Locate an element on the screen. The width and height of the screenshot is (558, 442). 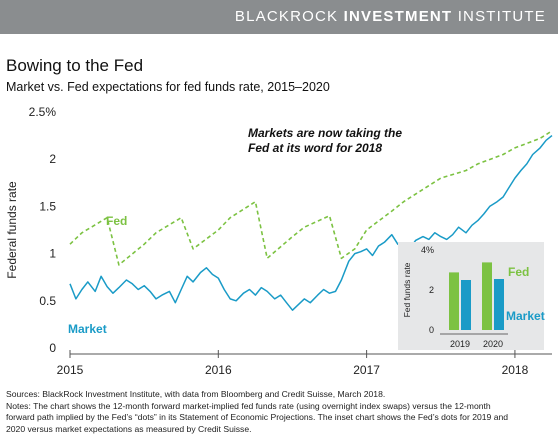
brand-bold-text: INVESTMENT is located at coordinates (398, 16).